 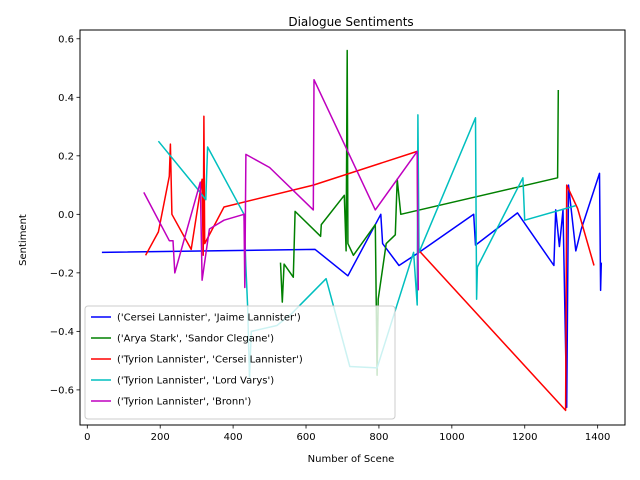 I want to click on y-tick-label: −0.6, so click(x=62, y=390).